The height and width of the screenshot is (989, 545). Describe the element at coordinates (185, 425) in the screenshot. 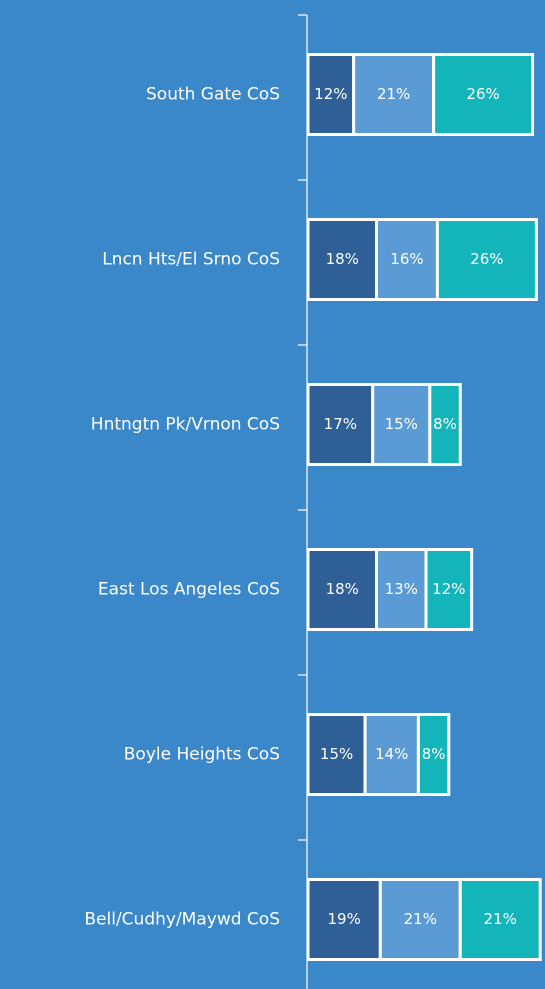

I see `category-label: Hntngtn Pk/Vrnon CoS` at that location.